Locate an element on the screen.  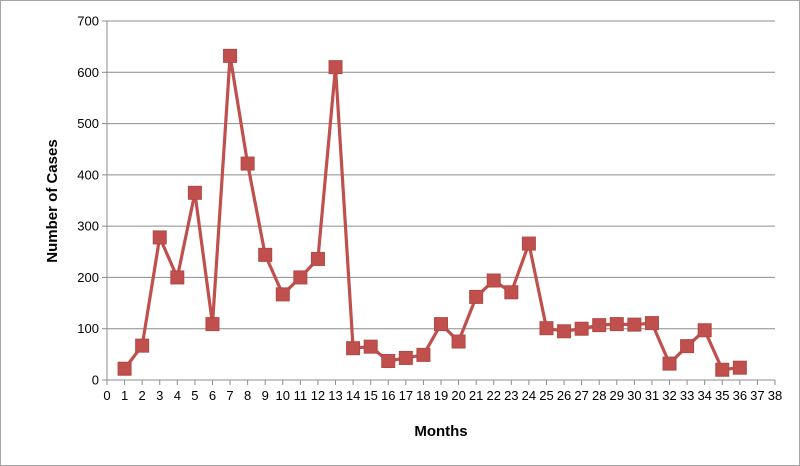
x-tick-label: 12 is located at coordinates (318, 395).